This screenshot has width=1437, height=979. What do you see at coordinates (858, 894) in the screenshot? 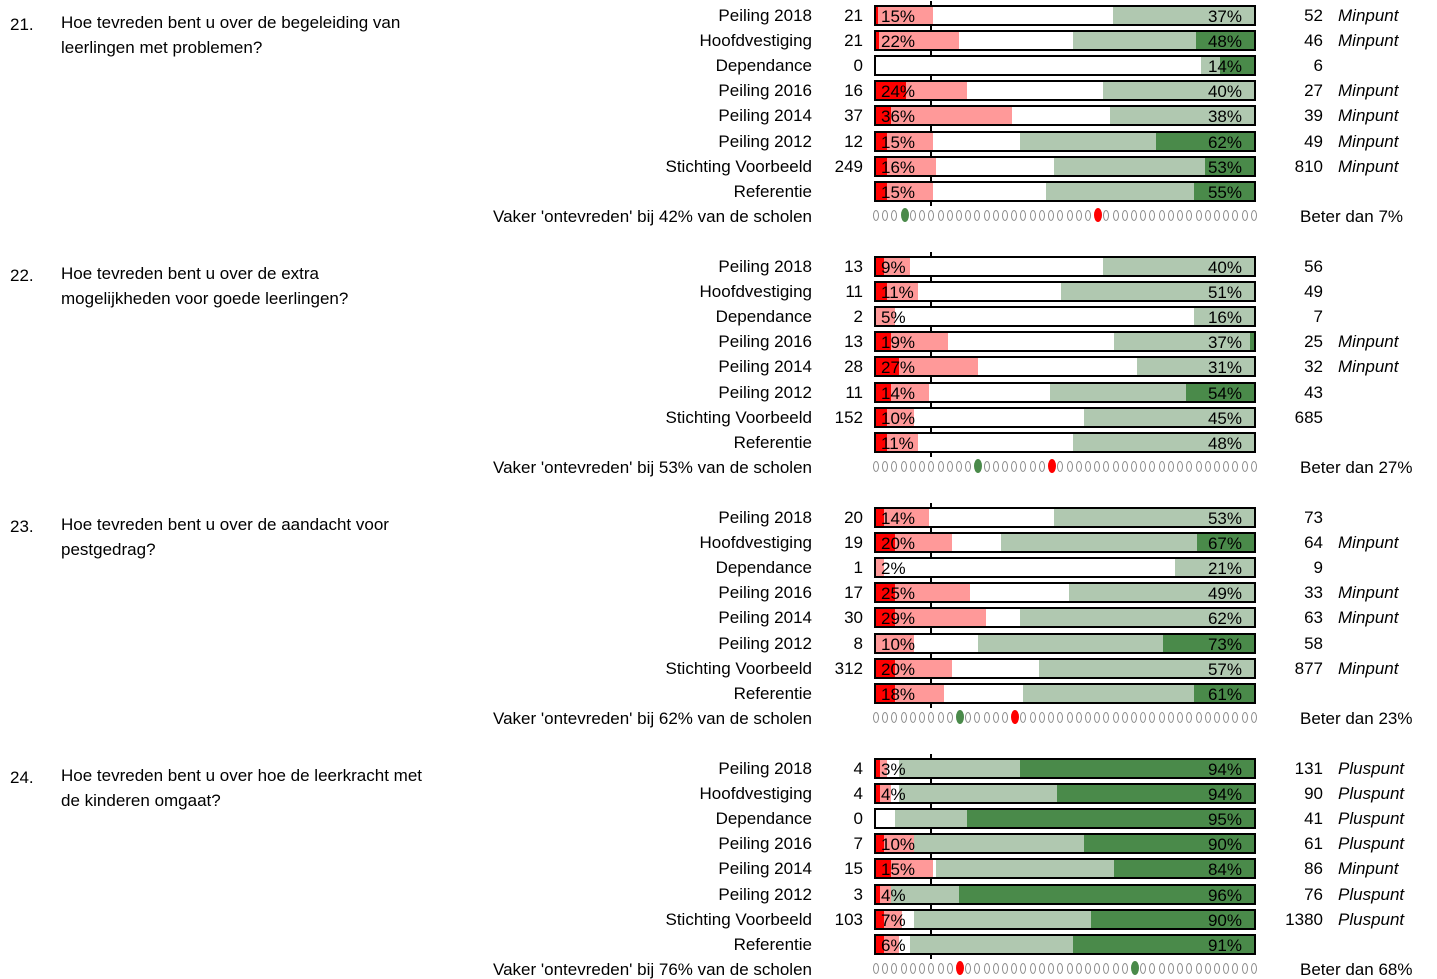
I see `dissatisfied-count: 3` at bounding box center [858, 894].